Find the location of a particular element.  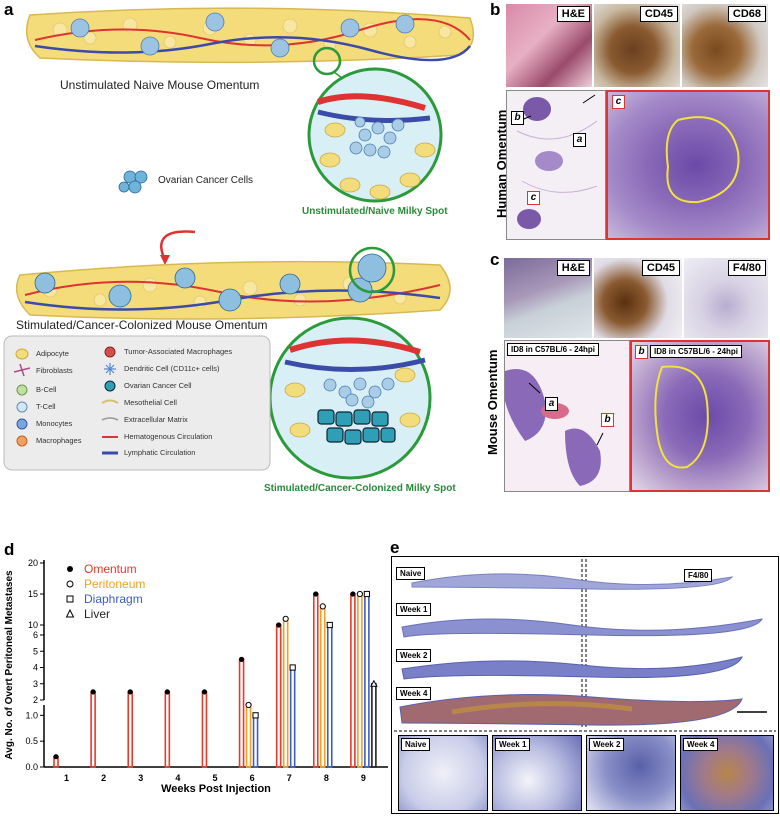

caption-naive-milky-spot: Unstimulated/Naive Milky Spot is located at coordinates (375, 211).